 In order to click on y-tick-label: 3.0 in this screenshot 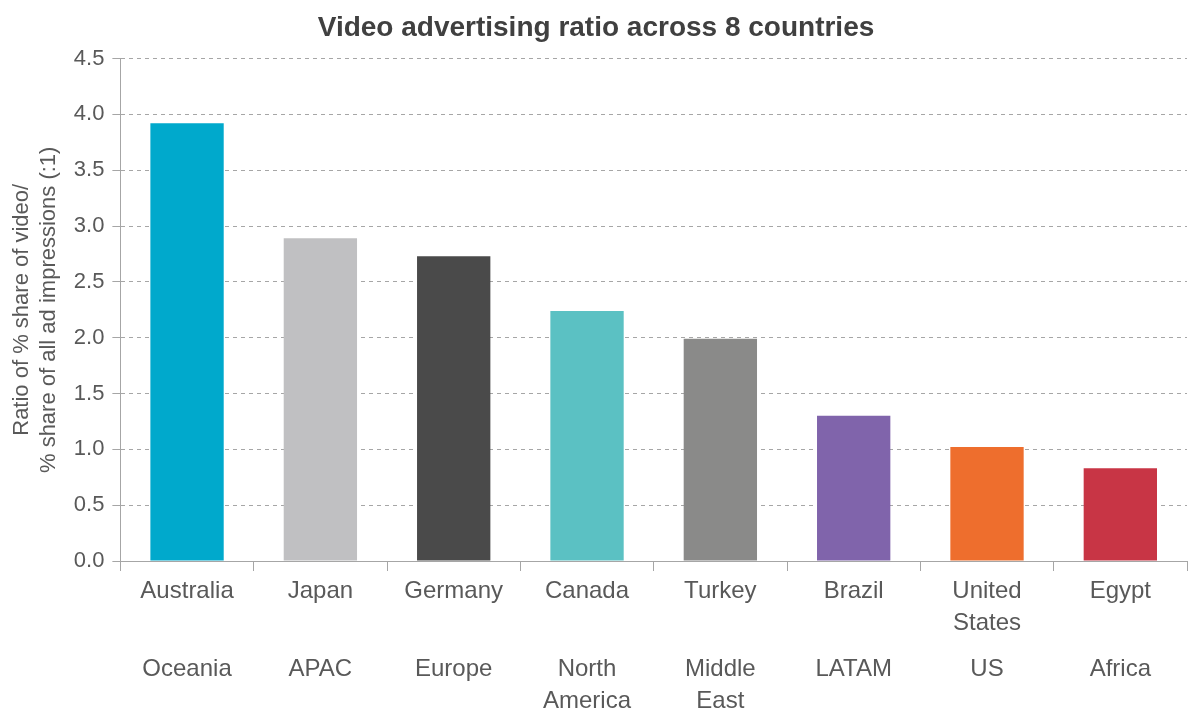, I will do `click(89, 225)`.